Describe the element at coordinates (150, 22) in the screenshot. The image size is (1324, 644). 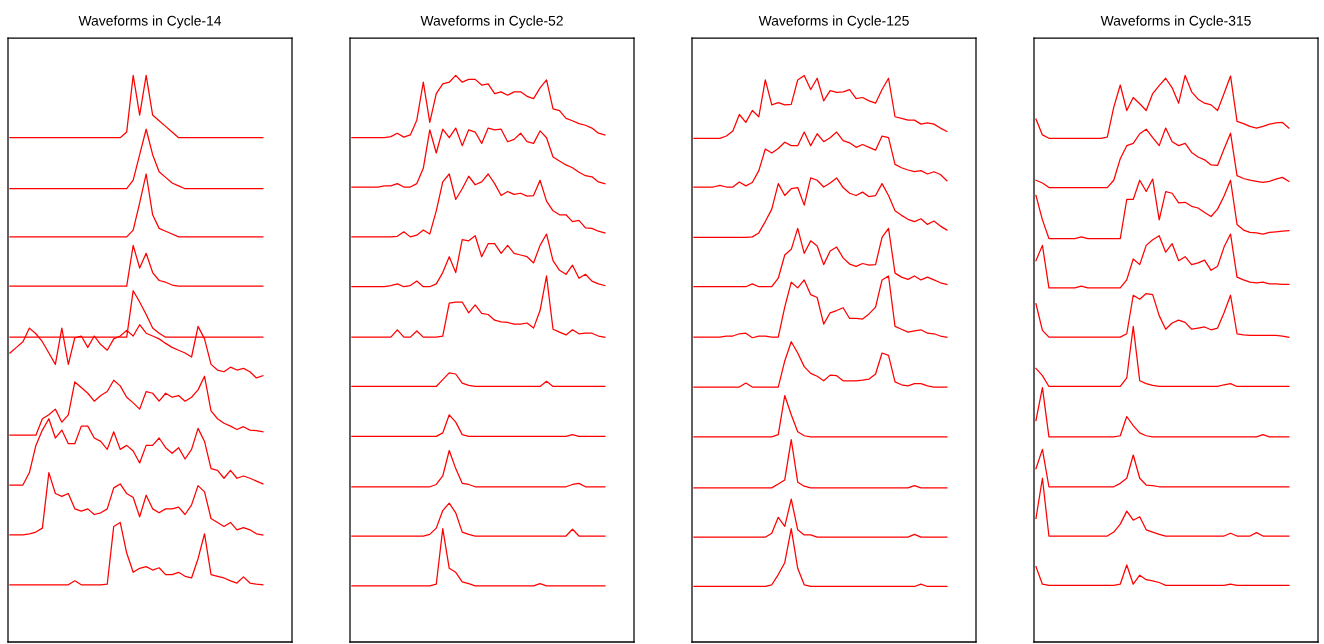
I see `chart-title: Waveforms in Cycle-14` at that location.